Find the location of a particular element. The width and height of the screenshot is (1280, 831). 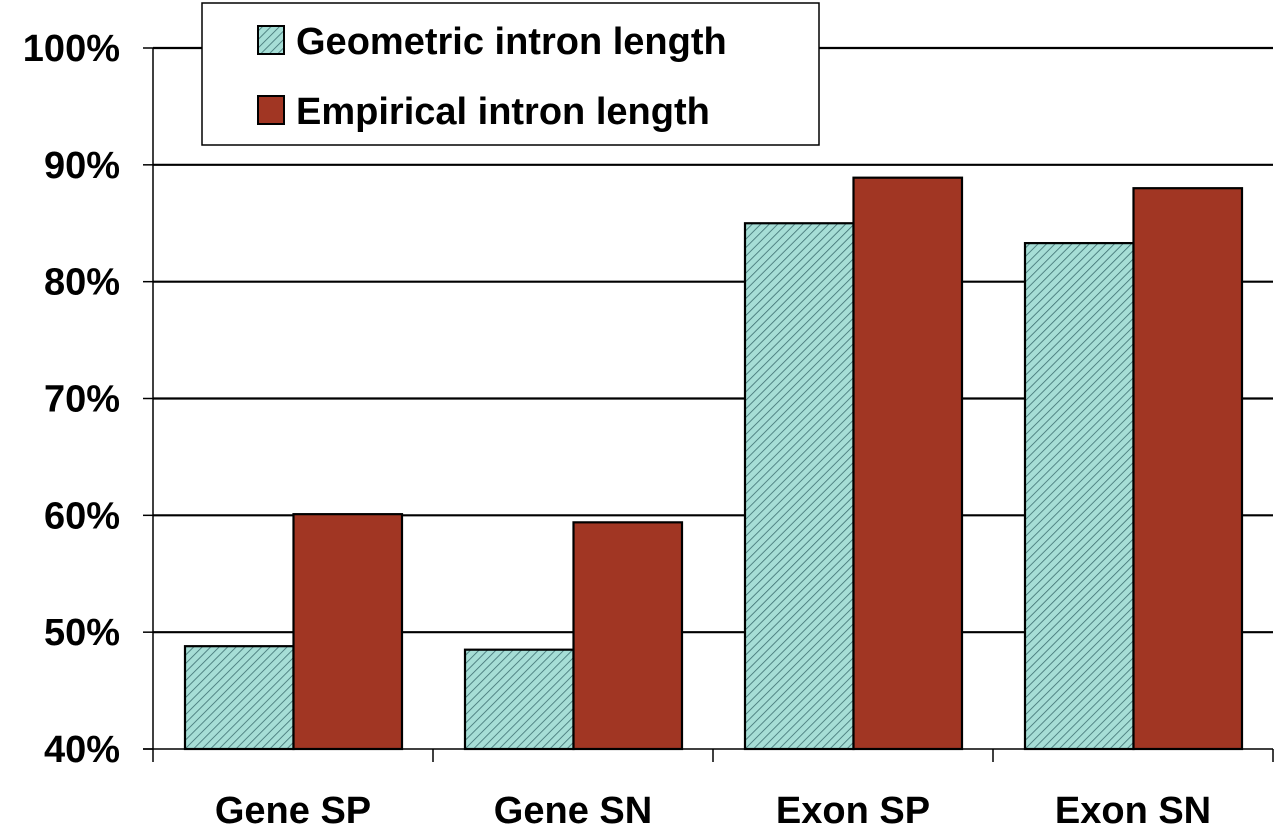

y-tick-label: 70% is located at coordinates (82, 400).